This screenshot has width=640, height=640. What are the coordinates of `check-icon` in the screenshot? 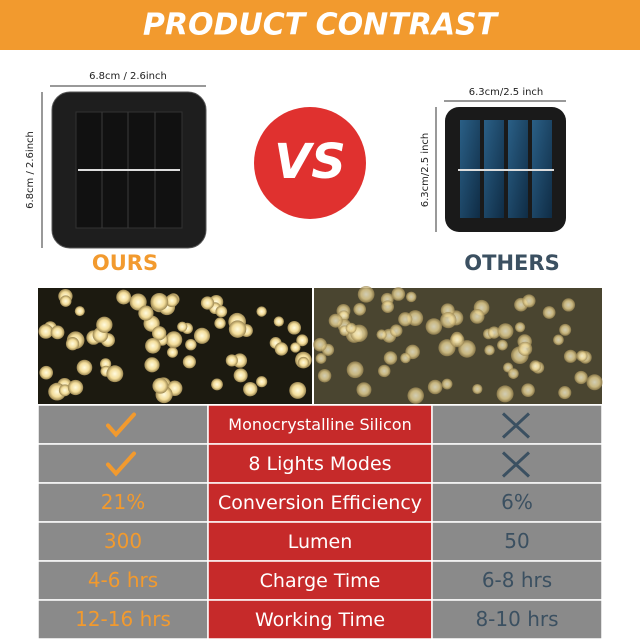 It's located at (121, 425).